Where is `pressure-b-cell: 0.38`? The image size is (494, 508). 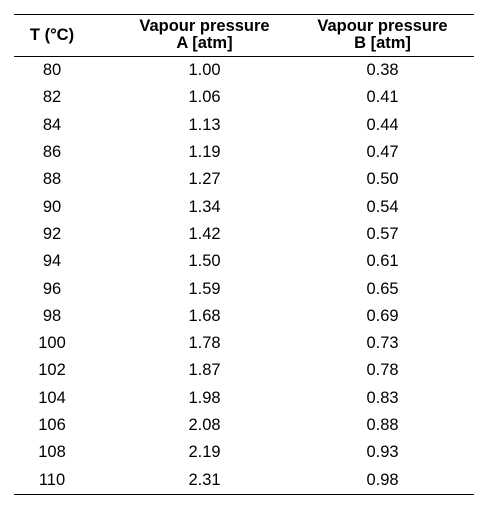 pressure-b-cell: 0.38 is located at coordinates (382, 70).